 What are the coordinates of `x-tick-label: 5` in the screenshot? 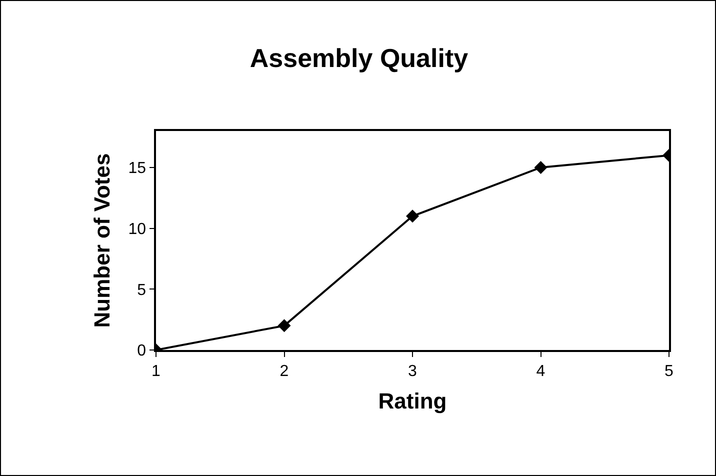 It's located at (669, 371).